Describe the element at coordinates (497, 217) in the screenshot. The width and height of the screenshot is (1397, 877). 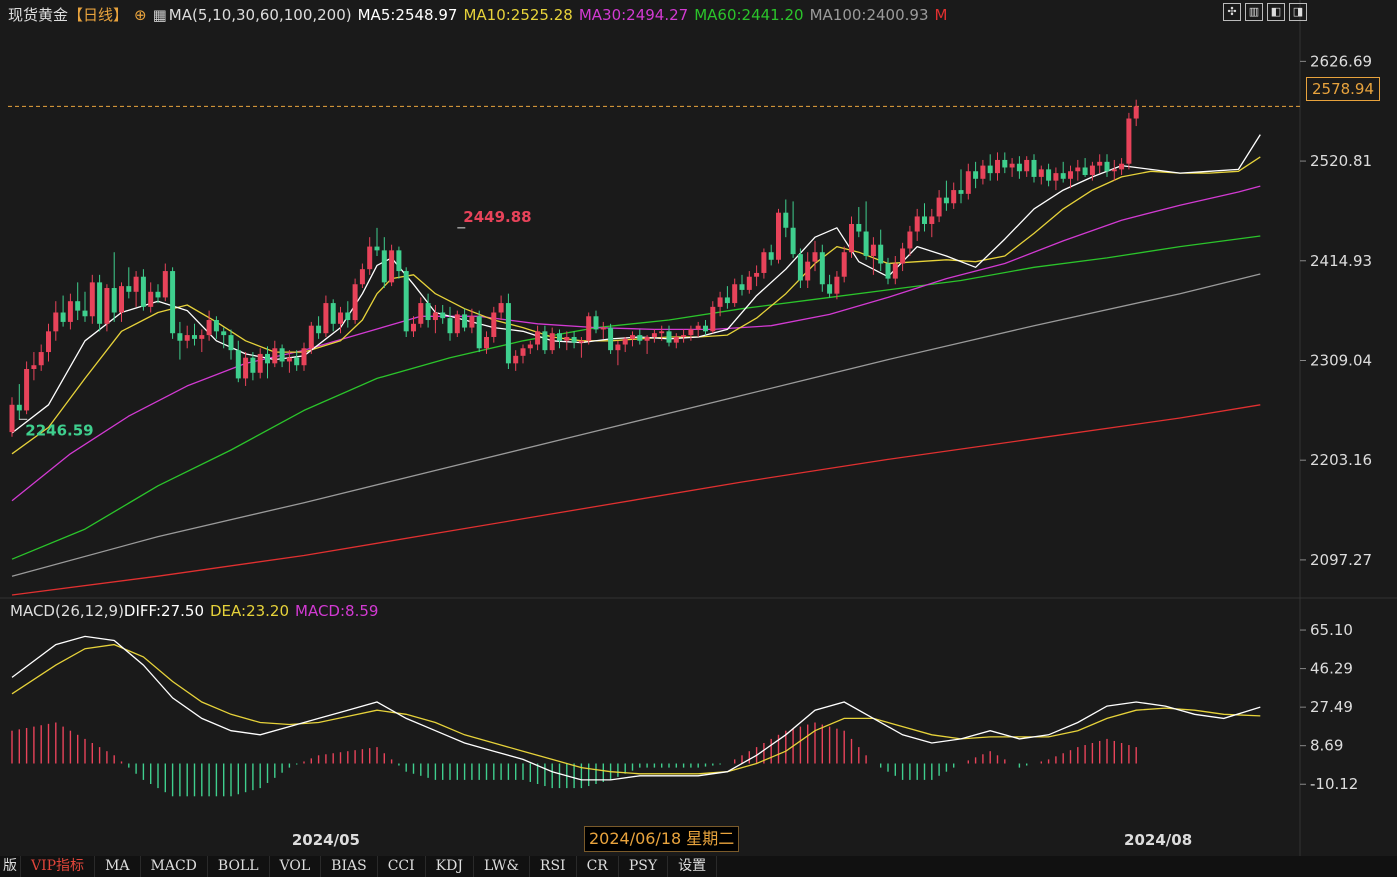
I see `high-annotation: 2449.88` at that location.